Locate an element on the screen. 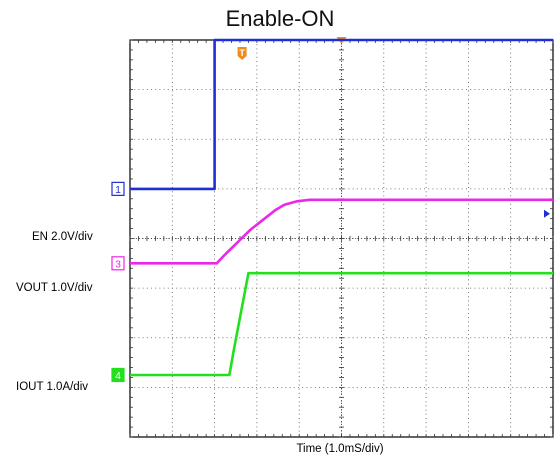 Image resolution: width=560 pixels, height=464 pixels. channel-marker-number: 1 is located at coordinates (118, 190).